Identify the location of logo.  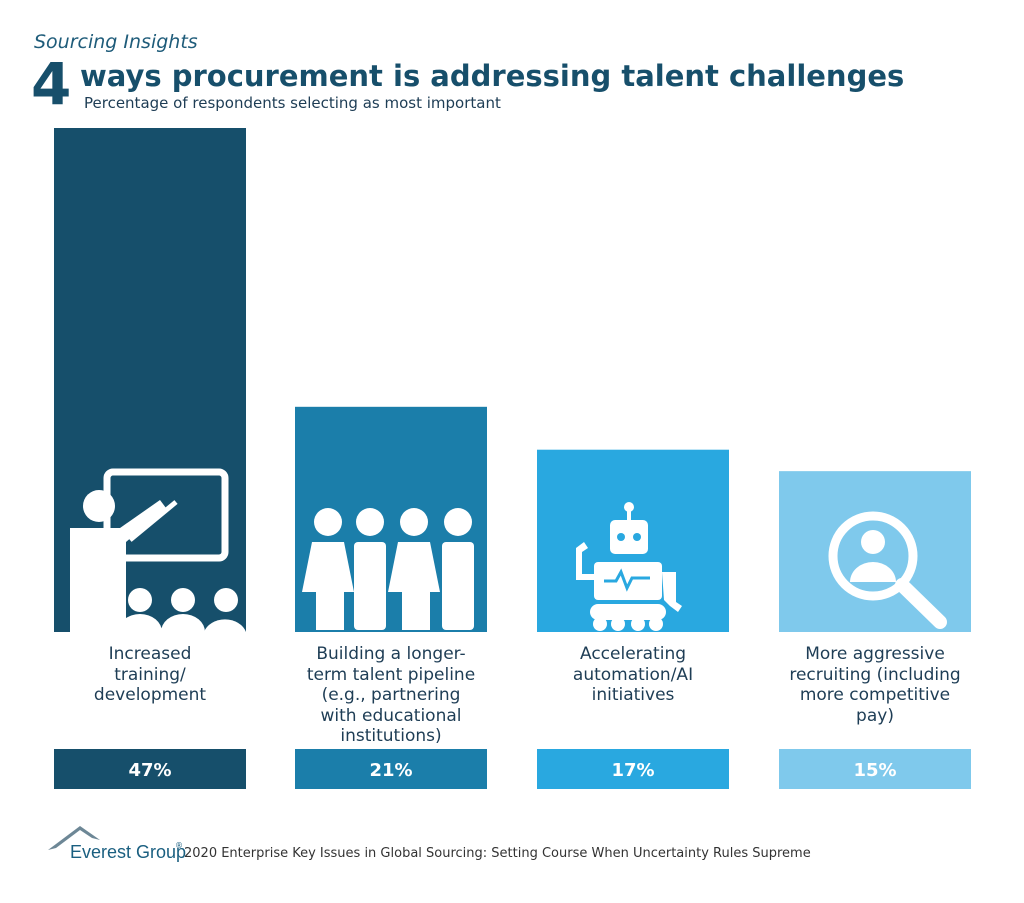
(74, 838).